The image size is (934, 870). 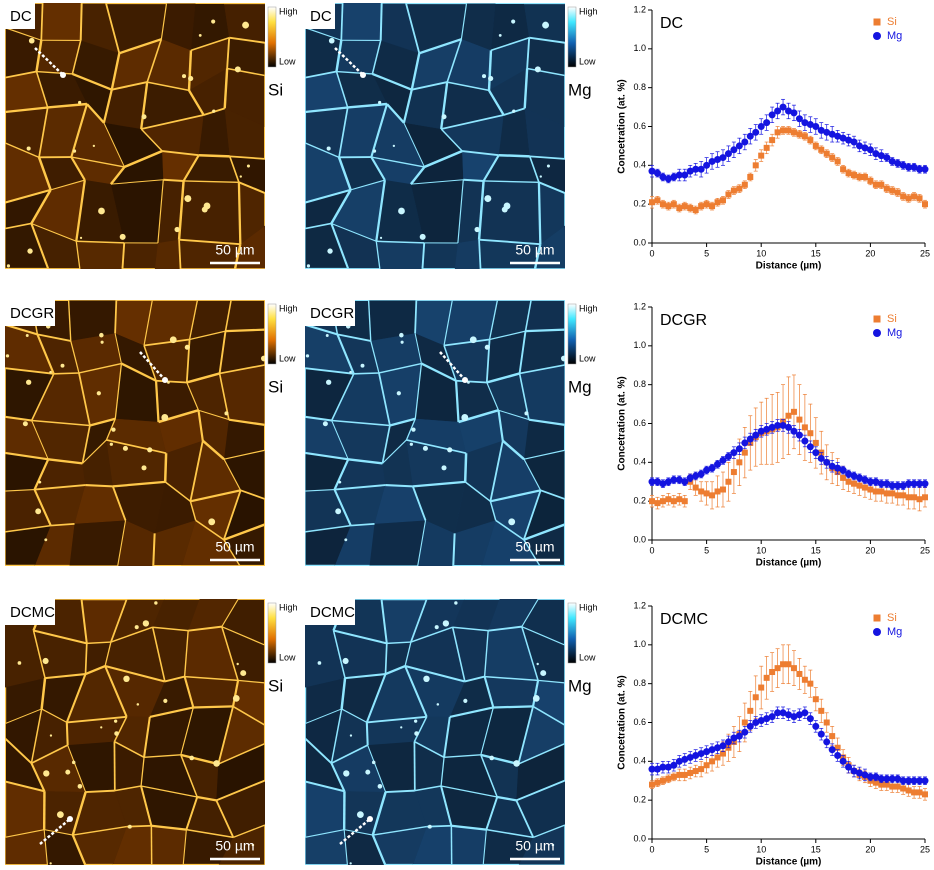 I want to click on y-tick-label: 1.2, so click(x=639, y=9).